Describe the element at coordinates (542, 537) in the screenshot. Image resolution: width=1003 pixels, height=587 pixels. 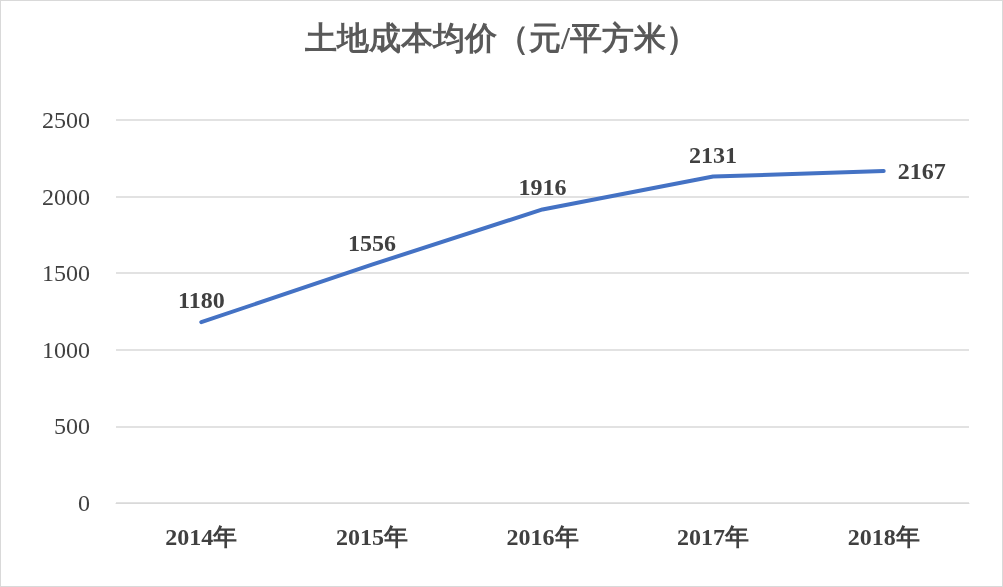
I see `x-tick-label: 2016年` at that location.